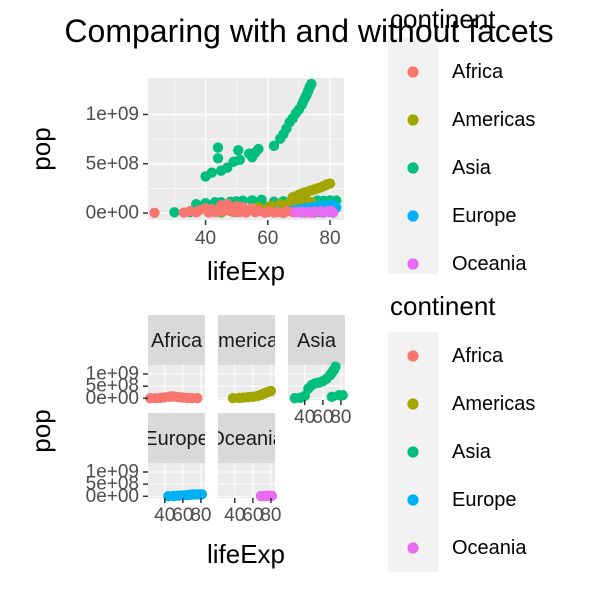 Image resolution: width=600 pixels, height=600 pixels. What do you see at coordinates (112, 163) in the screenshot?
I see `unfaceted-y-tick-label-1: 5e+08` at bounding box center [112, 163].